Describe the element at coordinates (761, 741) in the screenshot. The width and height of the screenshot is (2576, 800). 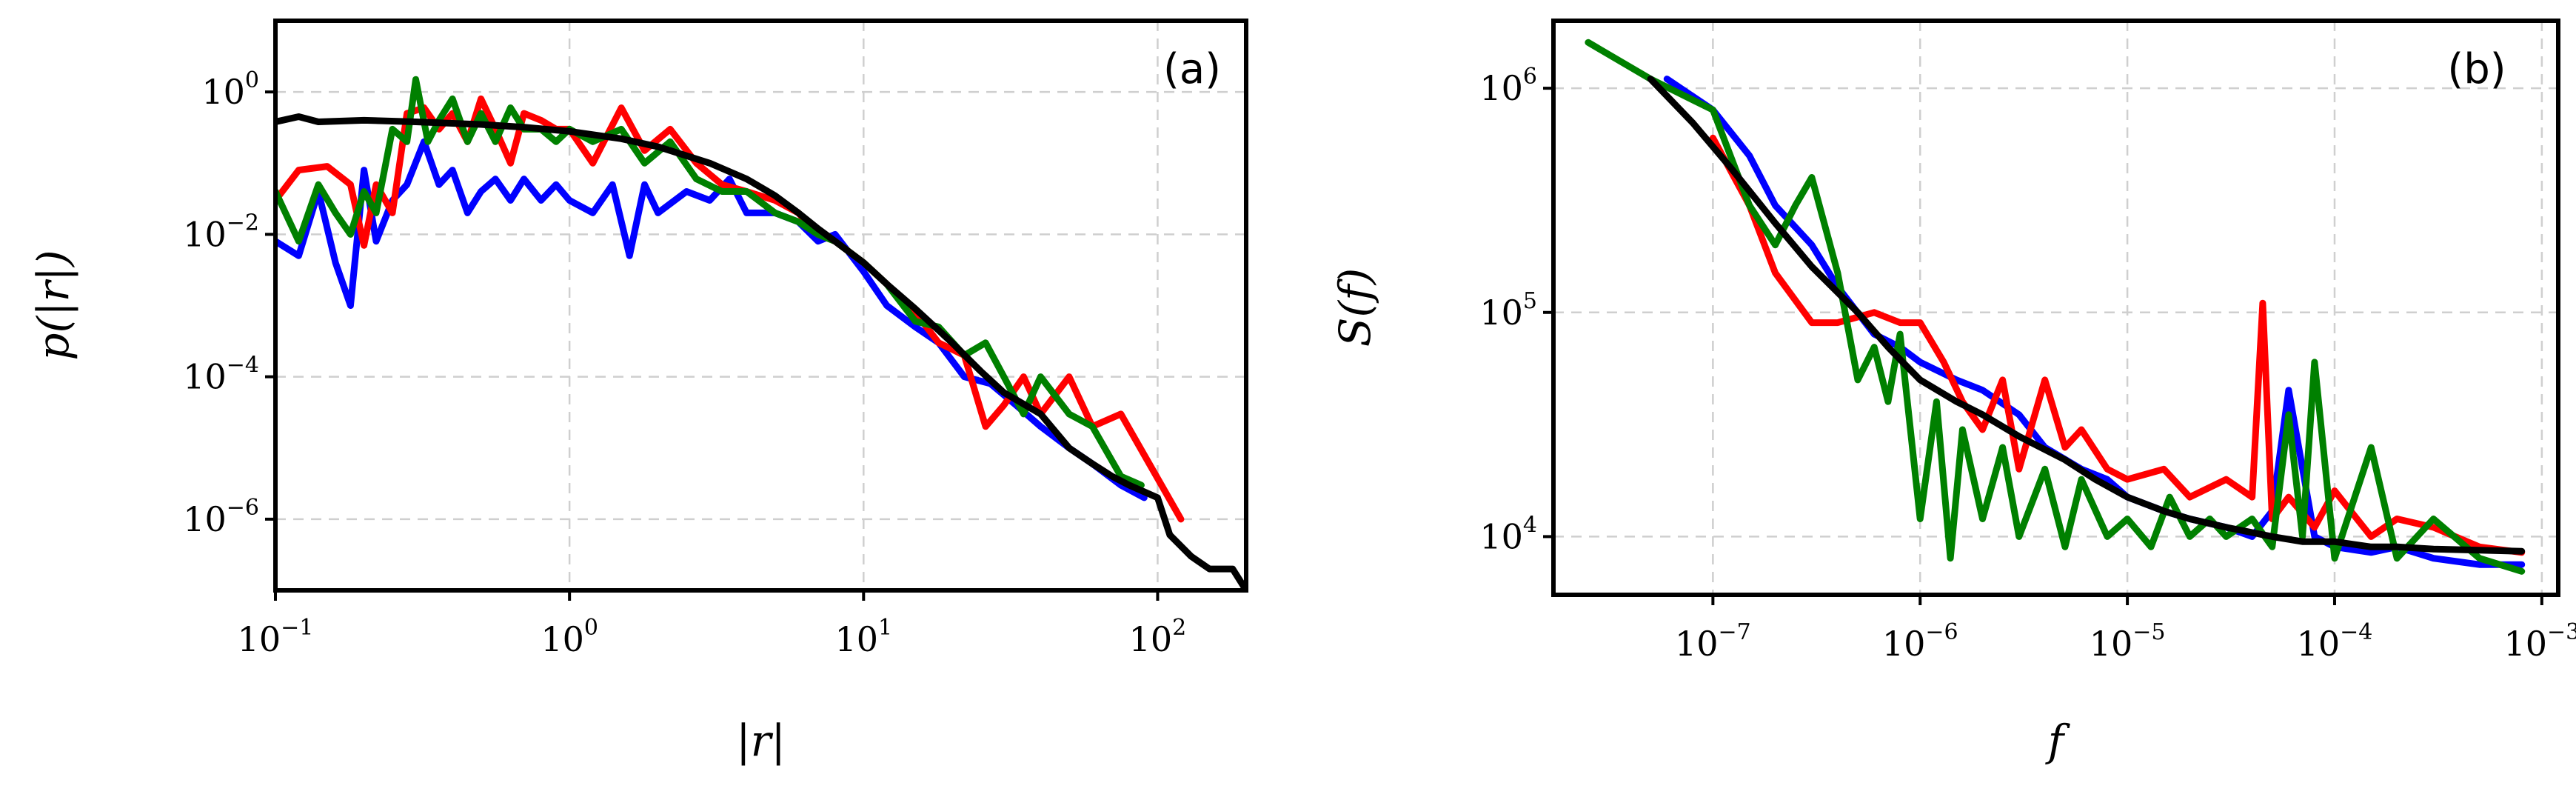
I see `x-axis-label: |r|` at that location.